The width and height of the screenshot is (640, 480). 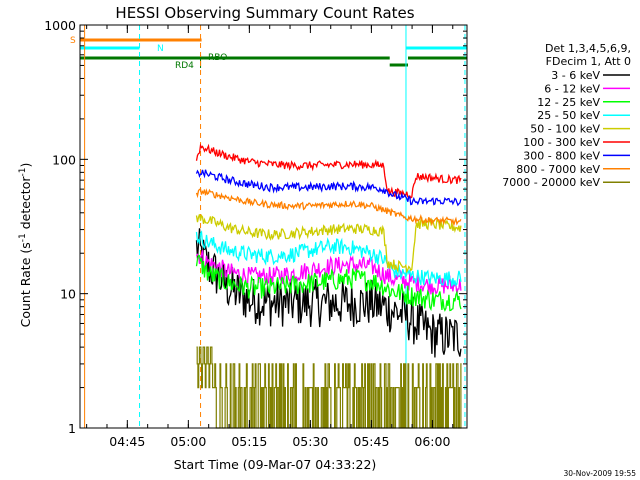 What do you see at coordinates (371, 441) in the screenshot?
I see `x-tick-label: 05:45` at bounding box center [371, 441].